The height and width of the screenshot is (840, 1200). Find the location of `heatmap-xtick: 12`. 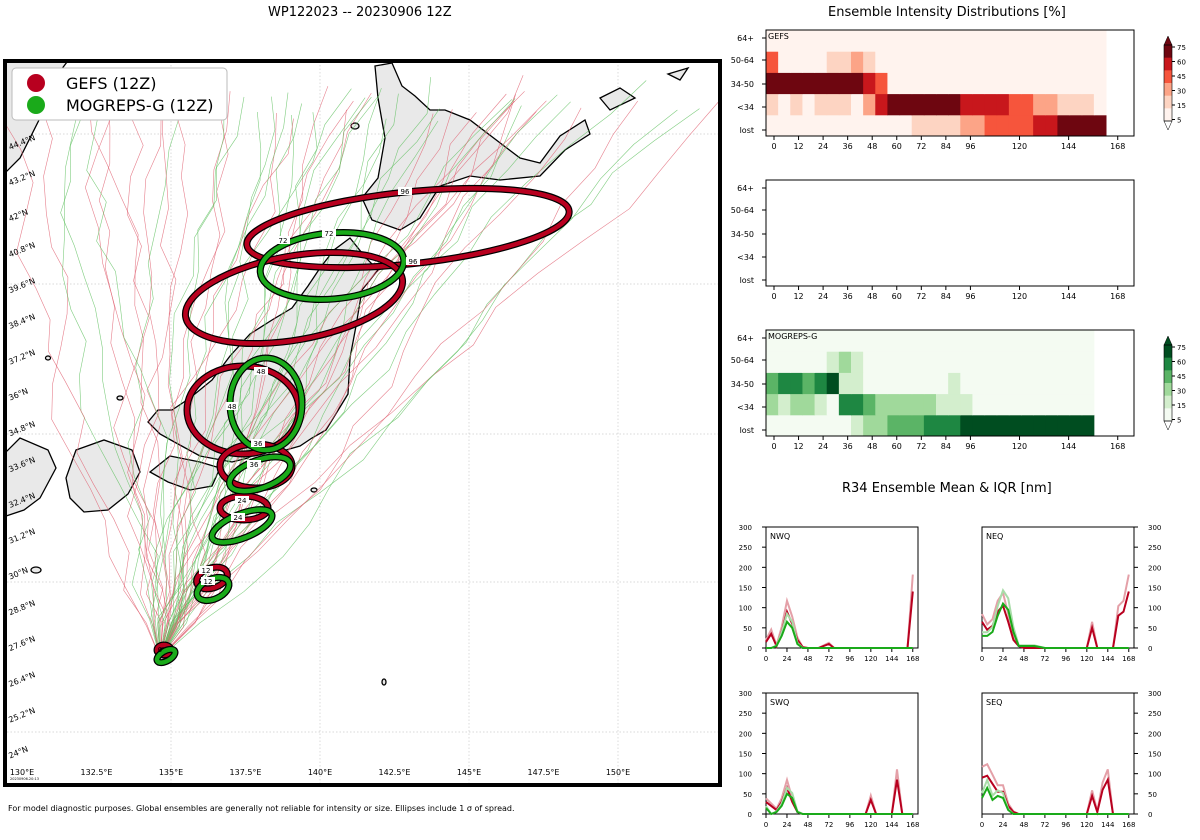

heatmap-xtick: 12 is located at coordinates (798, 446).